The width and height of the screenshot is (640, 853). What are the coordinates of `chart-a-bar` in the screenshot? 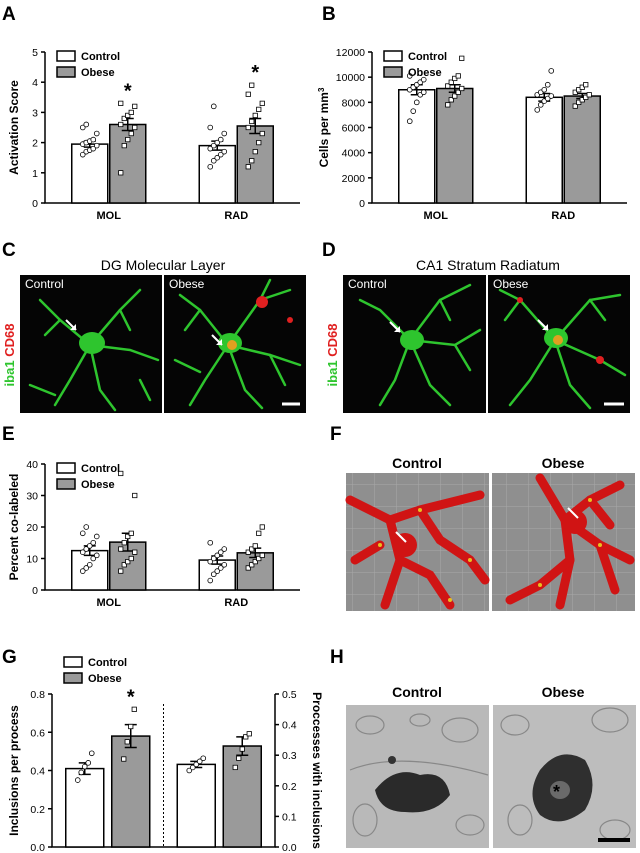 It's located at (128, 163).